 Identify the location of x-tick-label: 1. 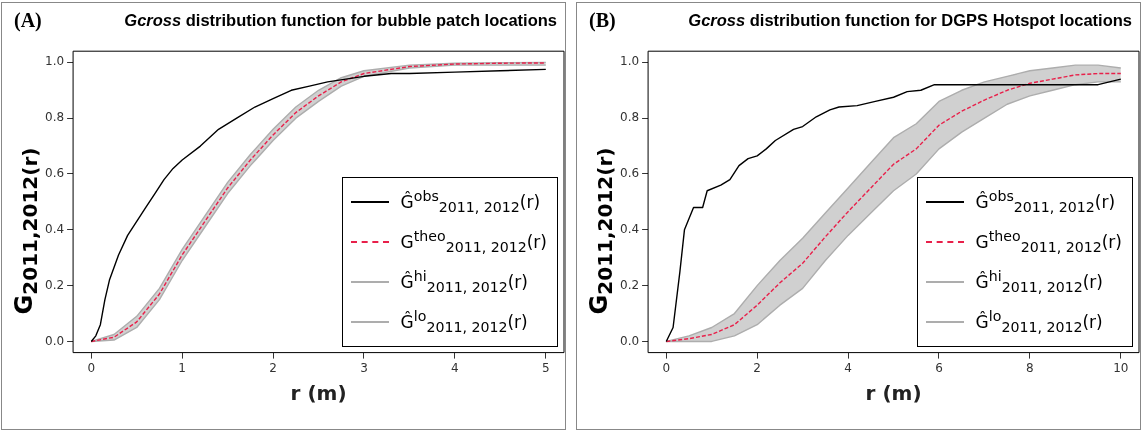
(182, 367).